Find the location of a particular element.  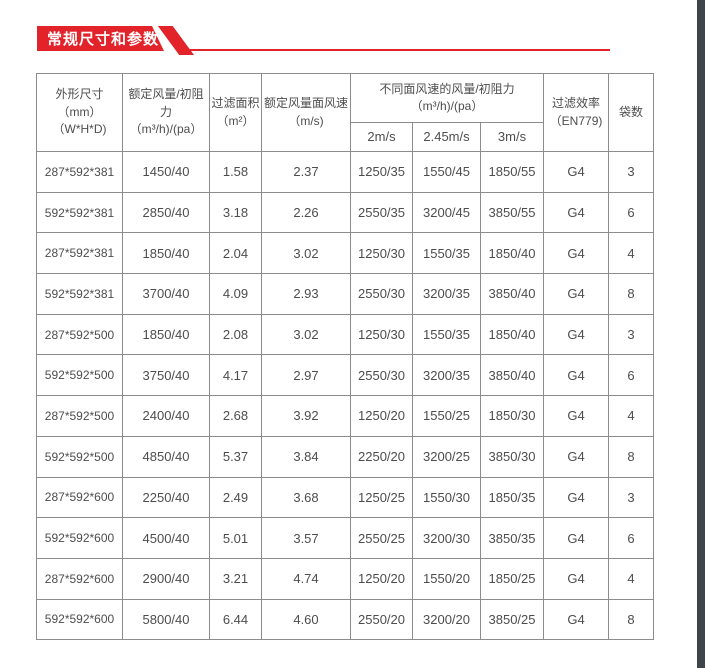

header-efficiency: 过滤效率 （EN779) is located at coordinates (576, 112).